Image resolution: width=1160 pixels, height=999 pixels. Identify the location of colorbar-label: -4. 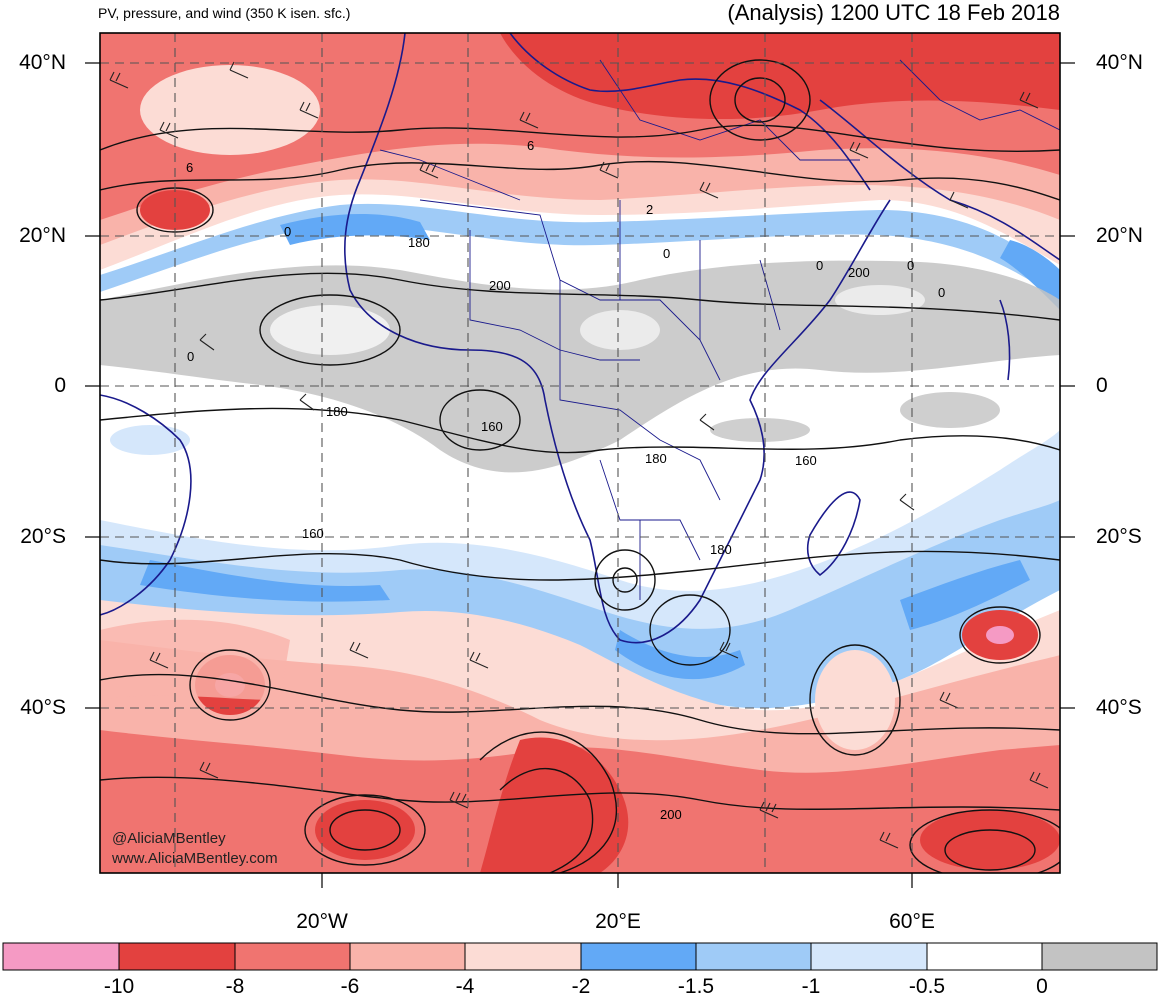
(465, 986).